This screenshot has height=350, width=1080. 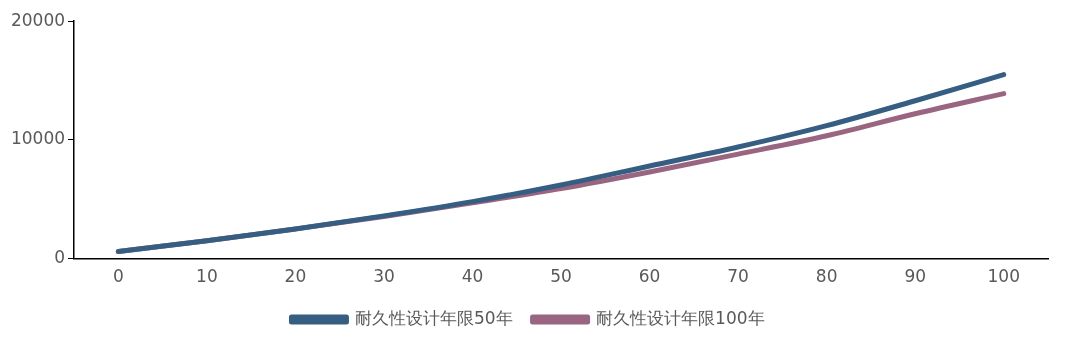 I want to click on x-tick-label: 60, so click(x=649, y=276).